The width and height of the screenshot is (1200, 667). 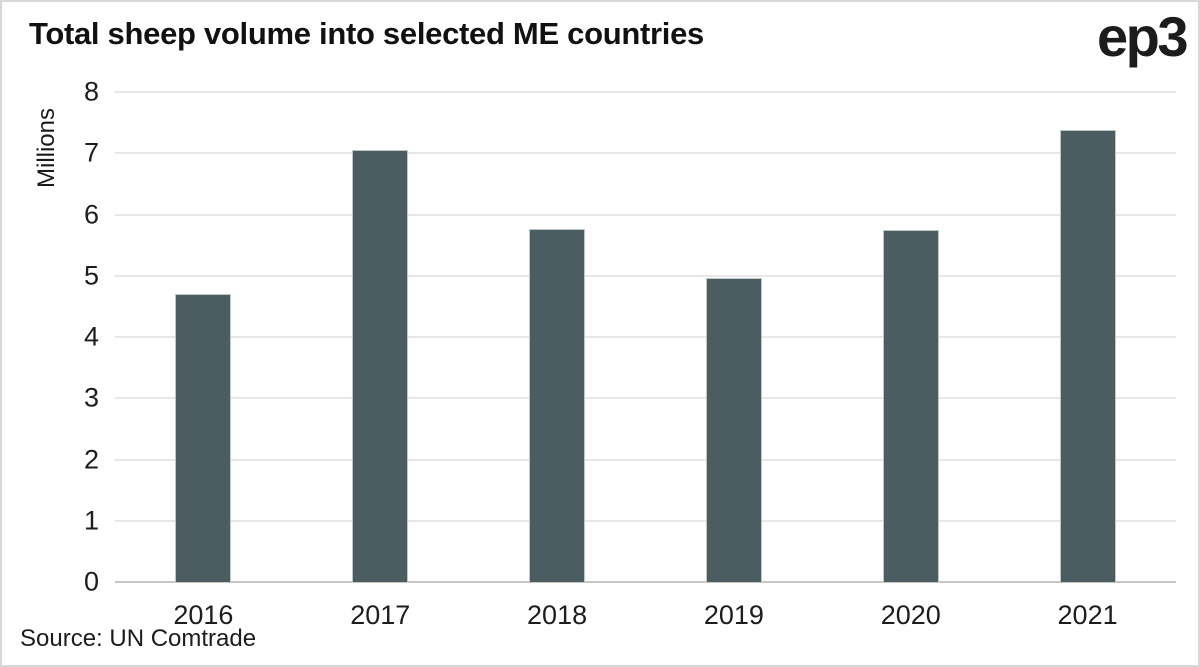 What do you see at coordinates (910, 406) in the screenshot?
I see `bar-2020` at bounding box center [910, 406].